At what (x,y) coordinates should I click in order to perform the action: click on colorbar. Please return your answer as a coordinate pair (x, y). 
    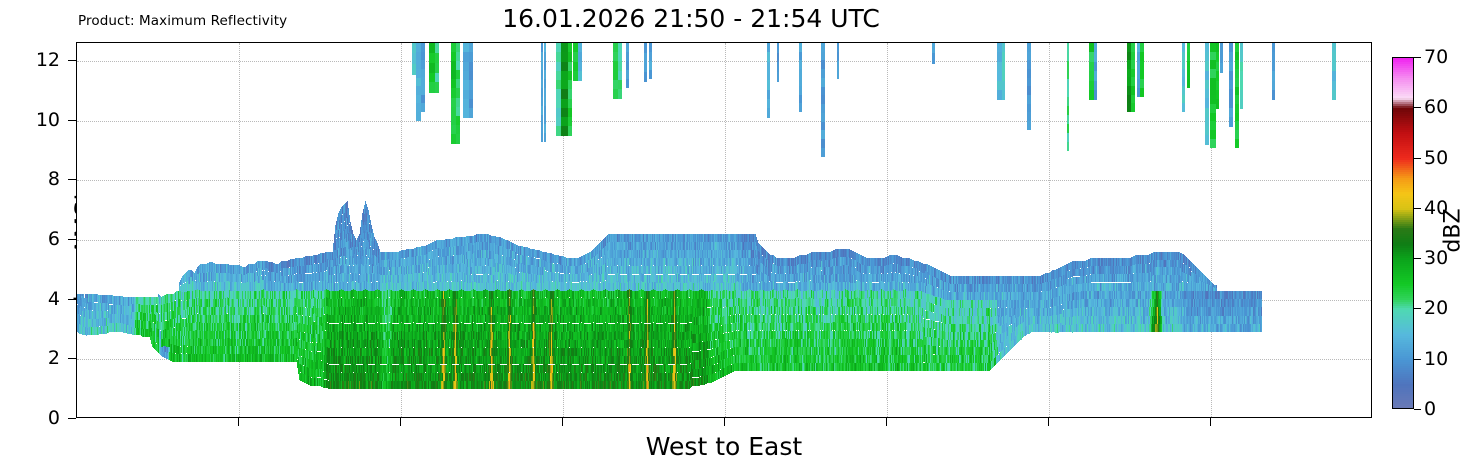
    Looking at the image, I should click on (1403, 233).